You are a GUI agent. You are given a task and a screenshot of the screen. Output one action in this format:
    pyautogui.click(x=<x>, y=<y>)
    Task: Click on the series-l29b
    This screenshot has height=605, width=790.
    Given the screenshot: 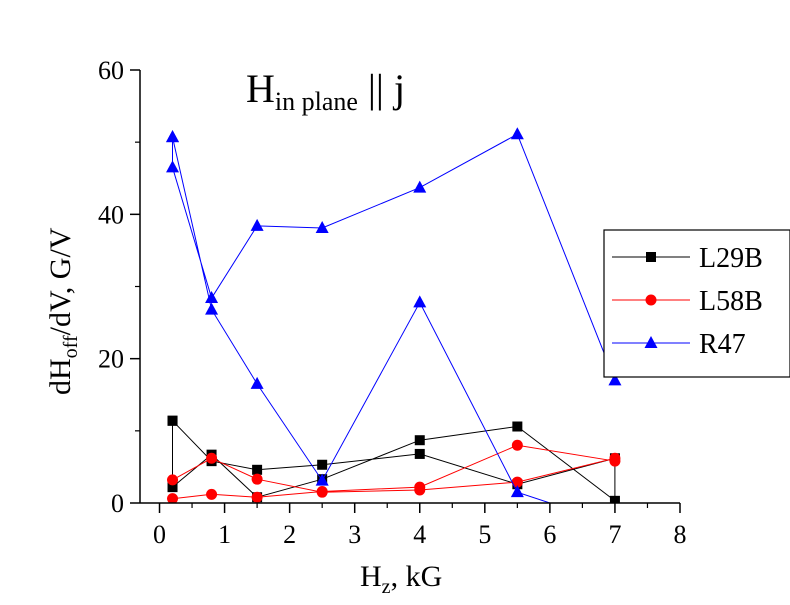 What is the action you would take?
    pyautogui.click(x=393, y=459)
    